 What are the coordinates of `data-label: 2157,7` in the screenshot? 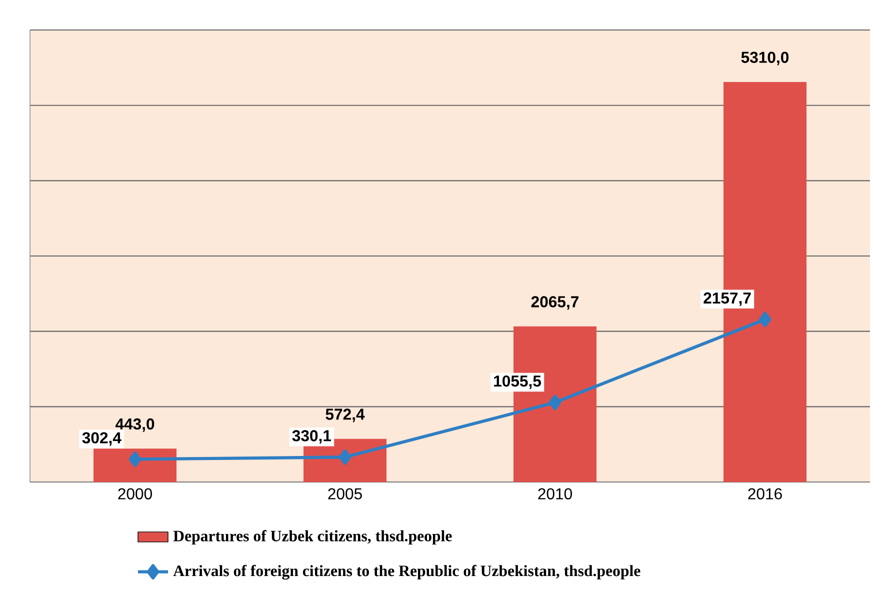 It's located at (727, 299).